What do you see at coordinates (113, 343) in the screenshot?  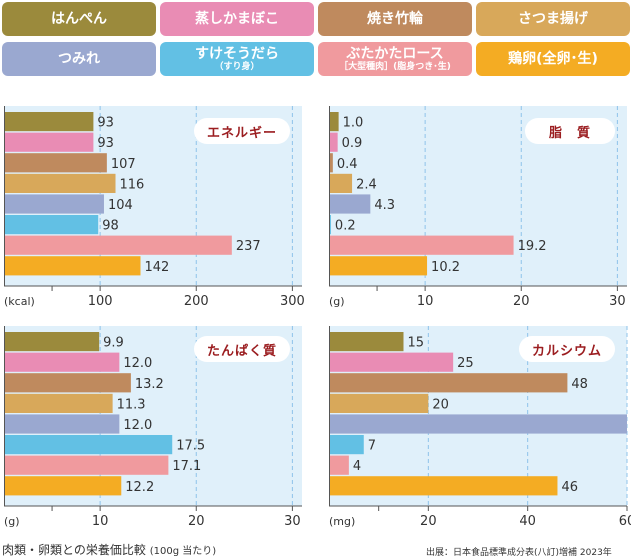 I see `data-label: 9.9` at bounding box center [113, 343].